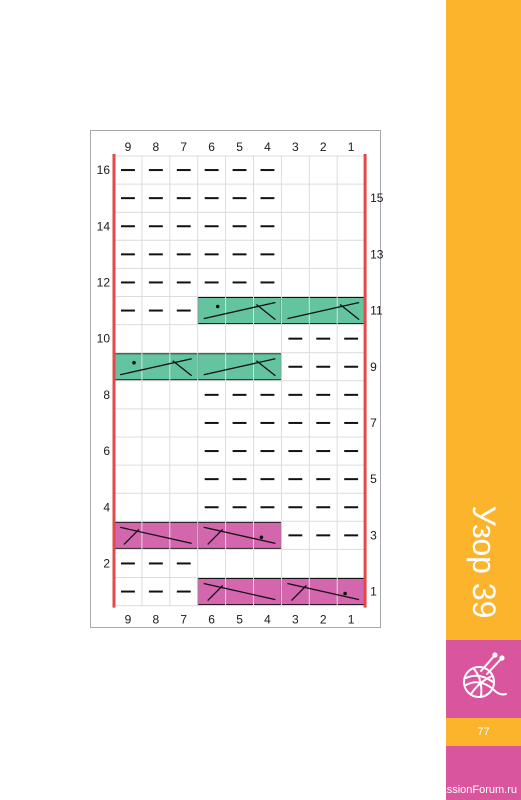  Describe the element at coordinates (128, 620) in the screenshot. I see `column-label-bottom: 9` at that location.